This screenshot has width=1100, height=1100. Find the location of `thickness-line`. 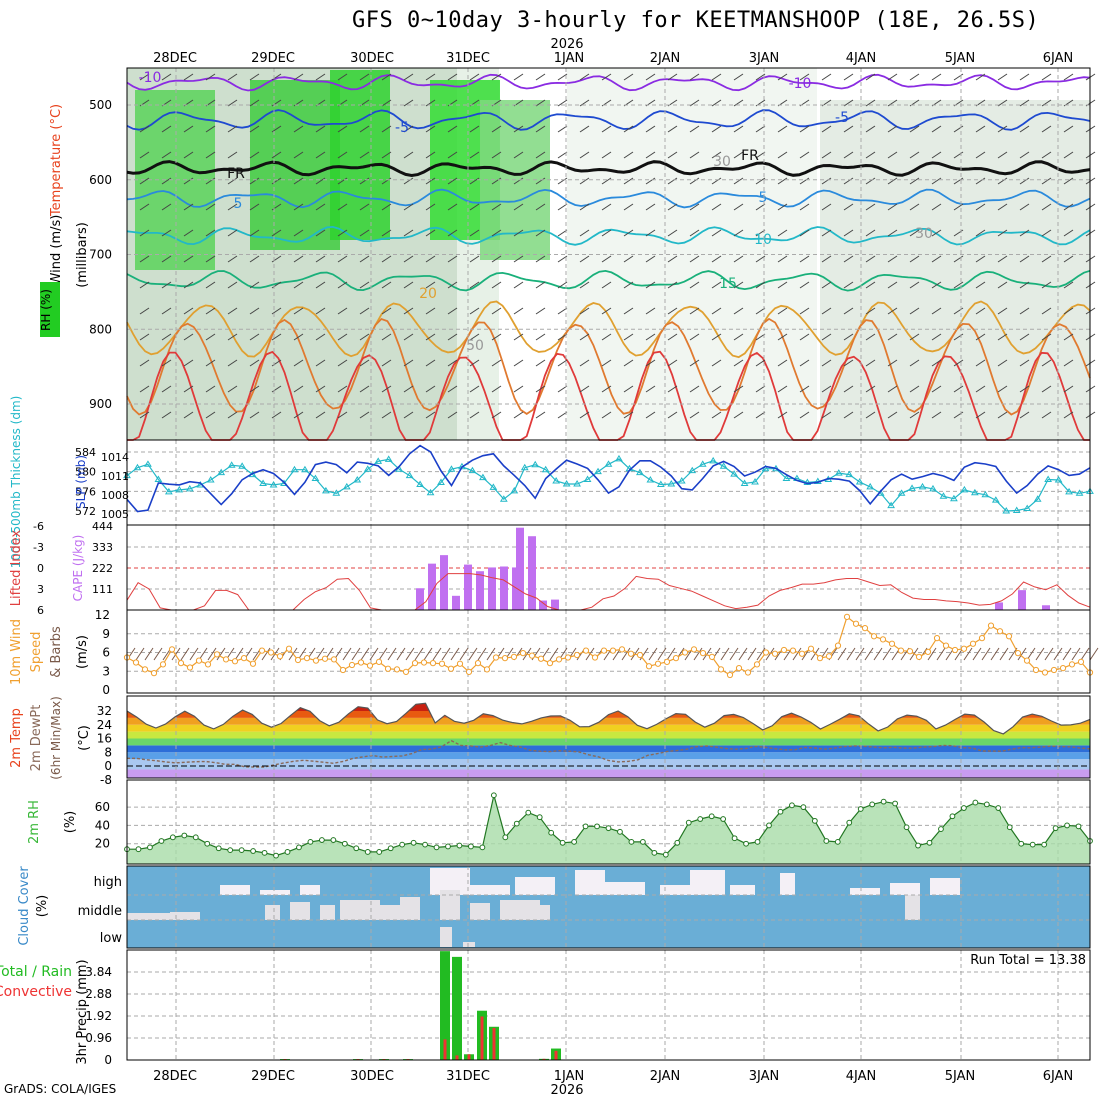

thickness-line is located at coordinates (608, 485).